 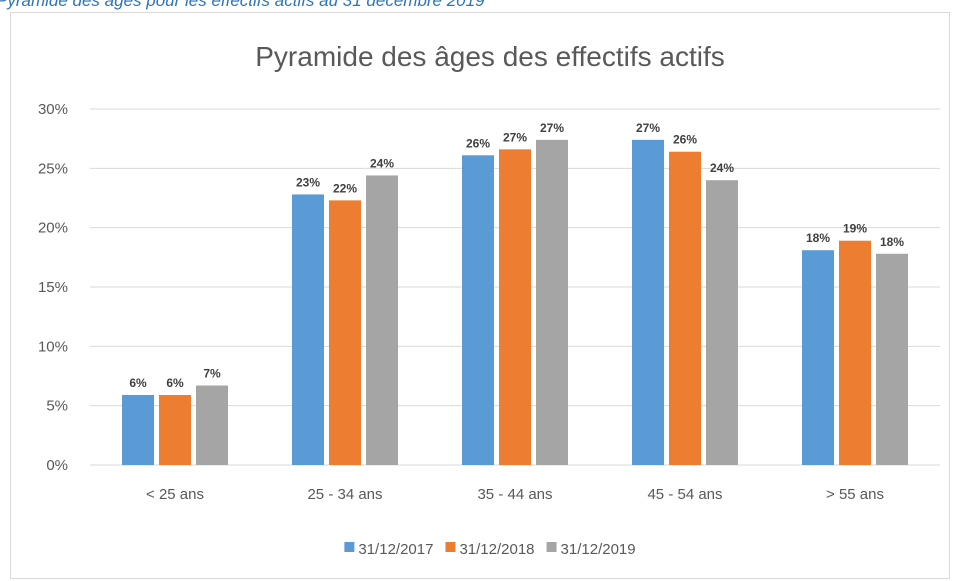 What do you see at coordinates (53, 287) in the screenshot?
I see `y-tick-label: 15%` at bounding box center [53, 287].